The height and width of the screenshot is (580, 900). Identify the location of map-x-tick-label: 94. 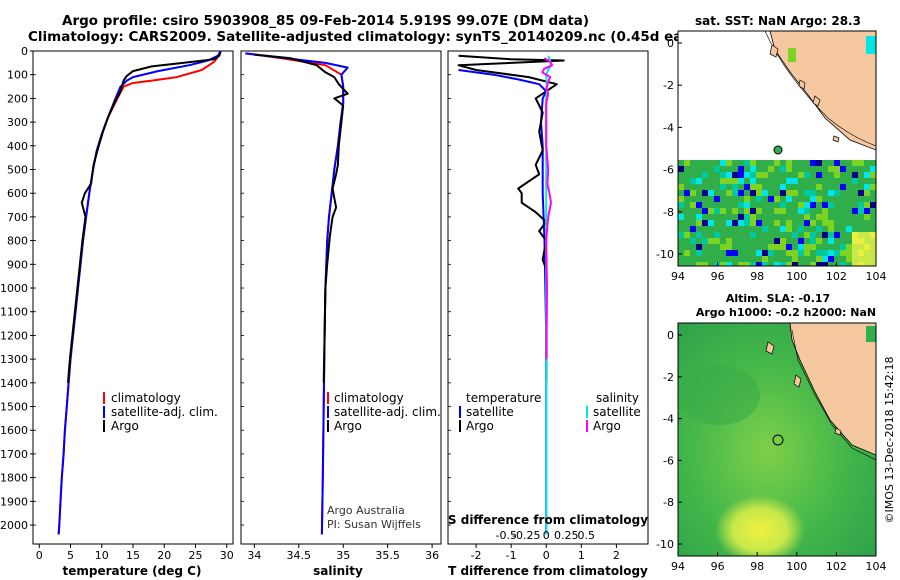
(678, 566).